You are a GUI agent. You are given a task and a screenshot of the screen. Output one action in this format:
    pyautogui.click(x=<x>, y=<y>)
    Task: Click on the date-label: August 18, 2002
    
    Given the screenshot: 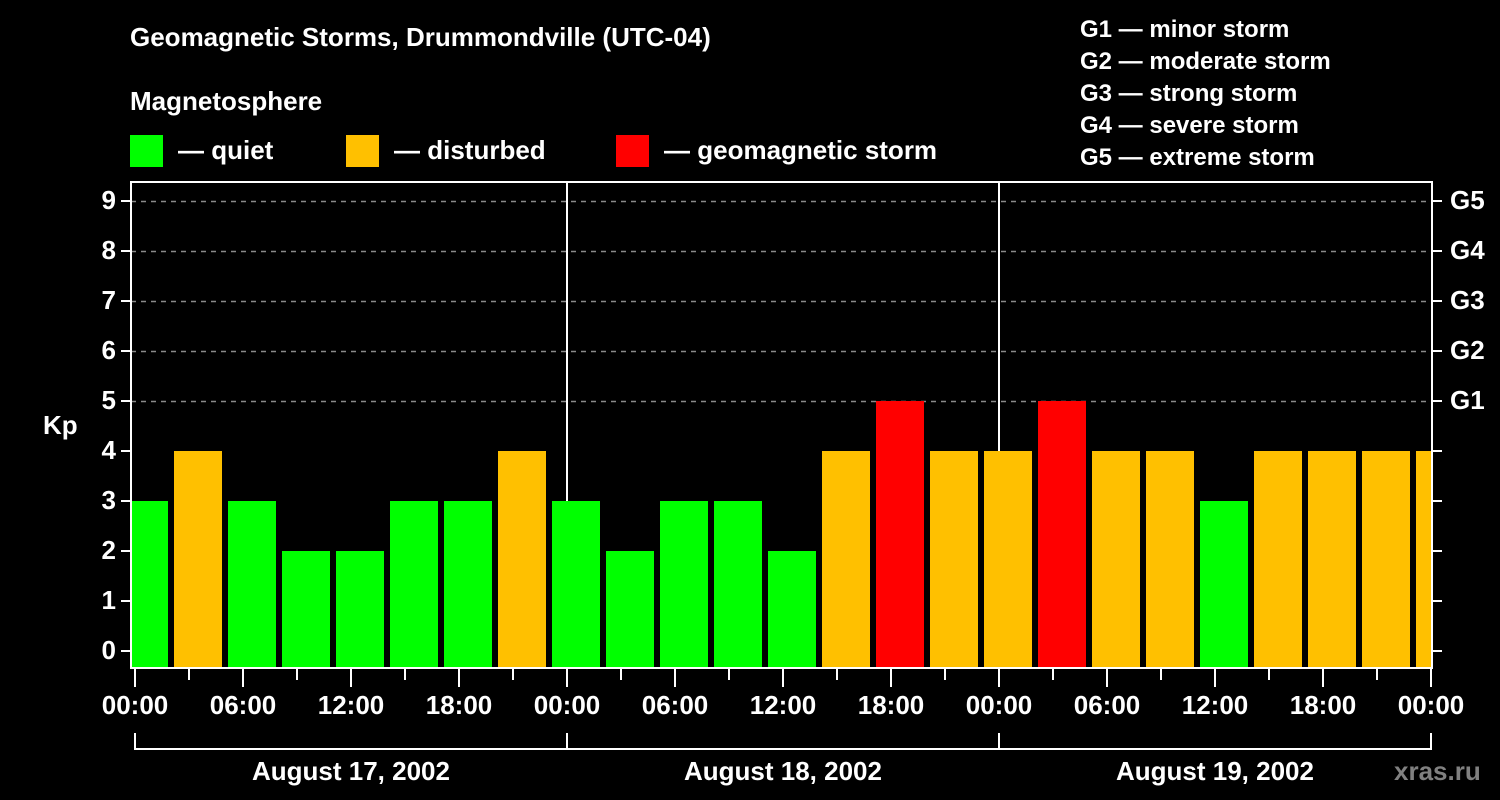 What is the action you would take?
    pyautogui.click(x=783, y=771)
    